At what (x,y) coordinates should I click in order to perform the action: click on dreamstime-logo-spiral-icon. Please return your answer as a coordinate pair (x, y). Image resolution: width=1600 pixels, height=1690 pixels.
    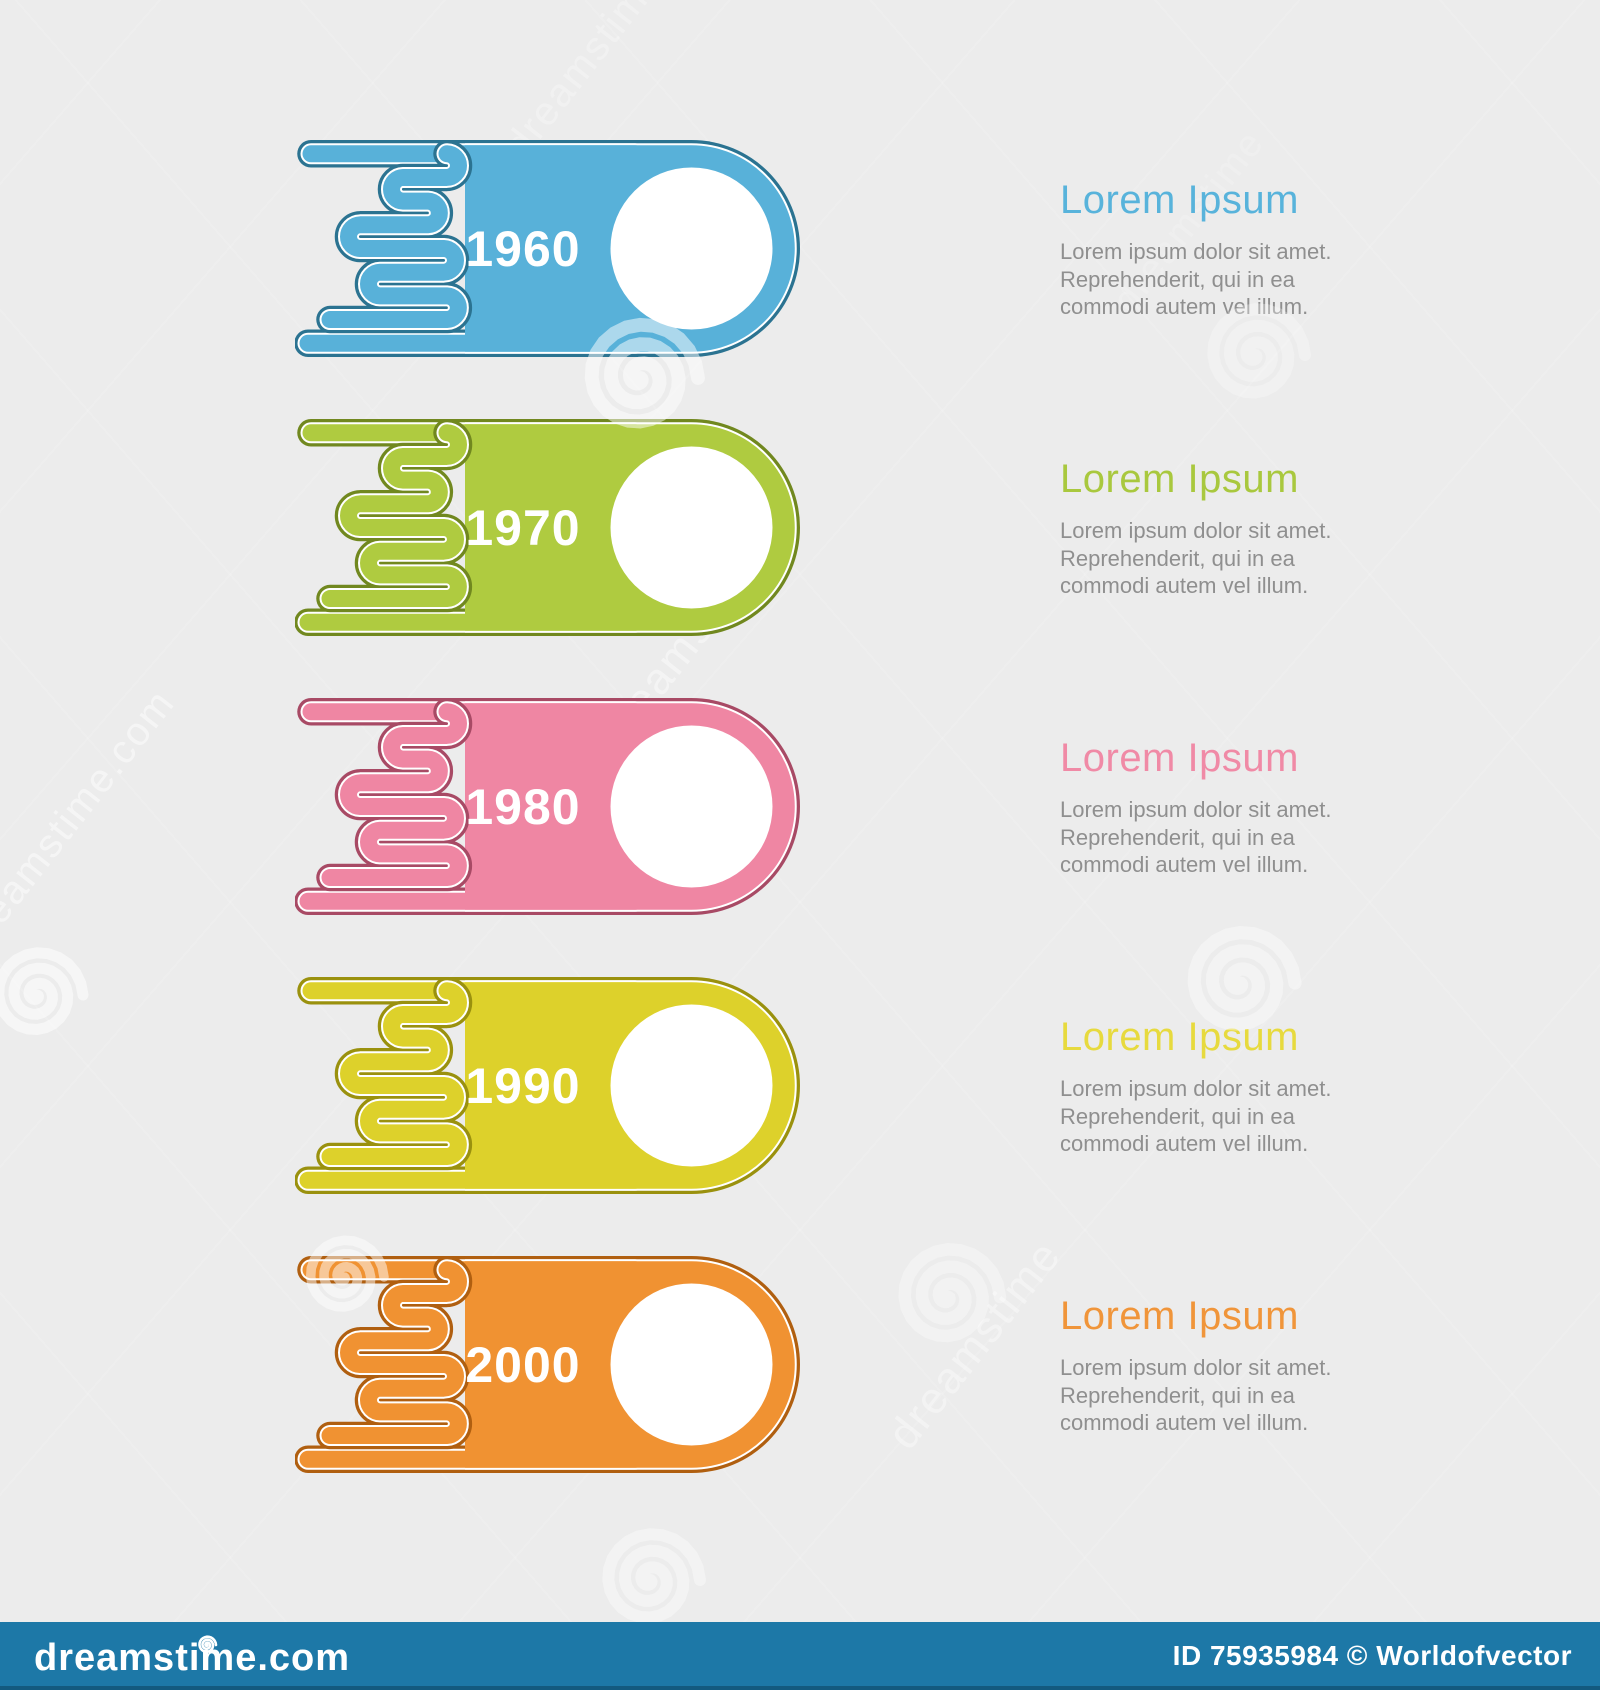
    Looking at the image, I should click on (208, 1644).